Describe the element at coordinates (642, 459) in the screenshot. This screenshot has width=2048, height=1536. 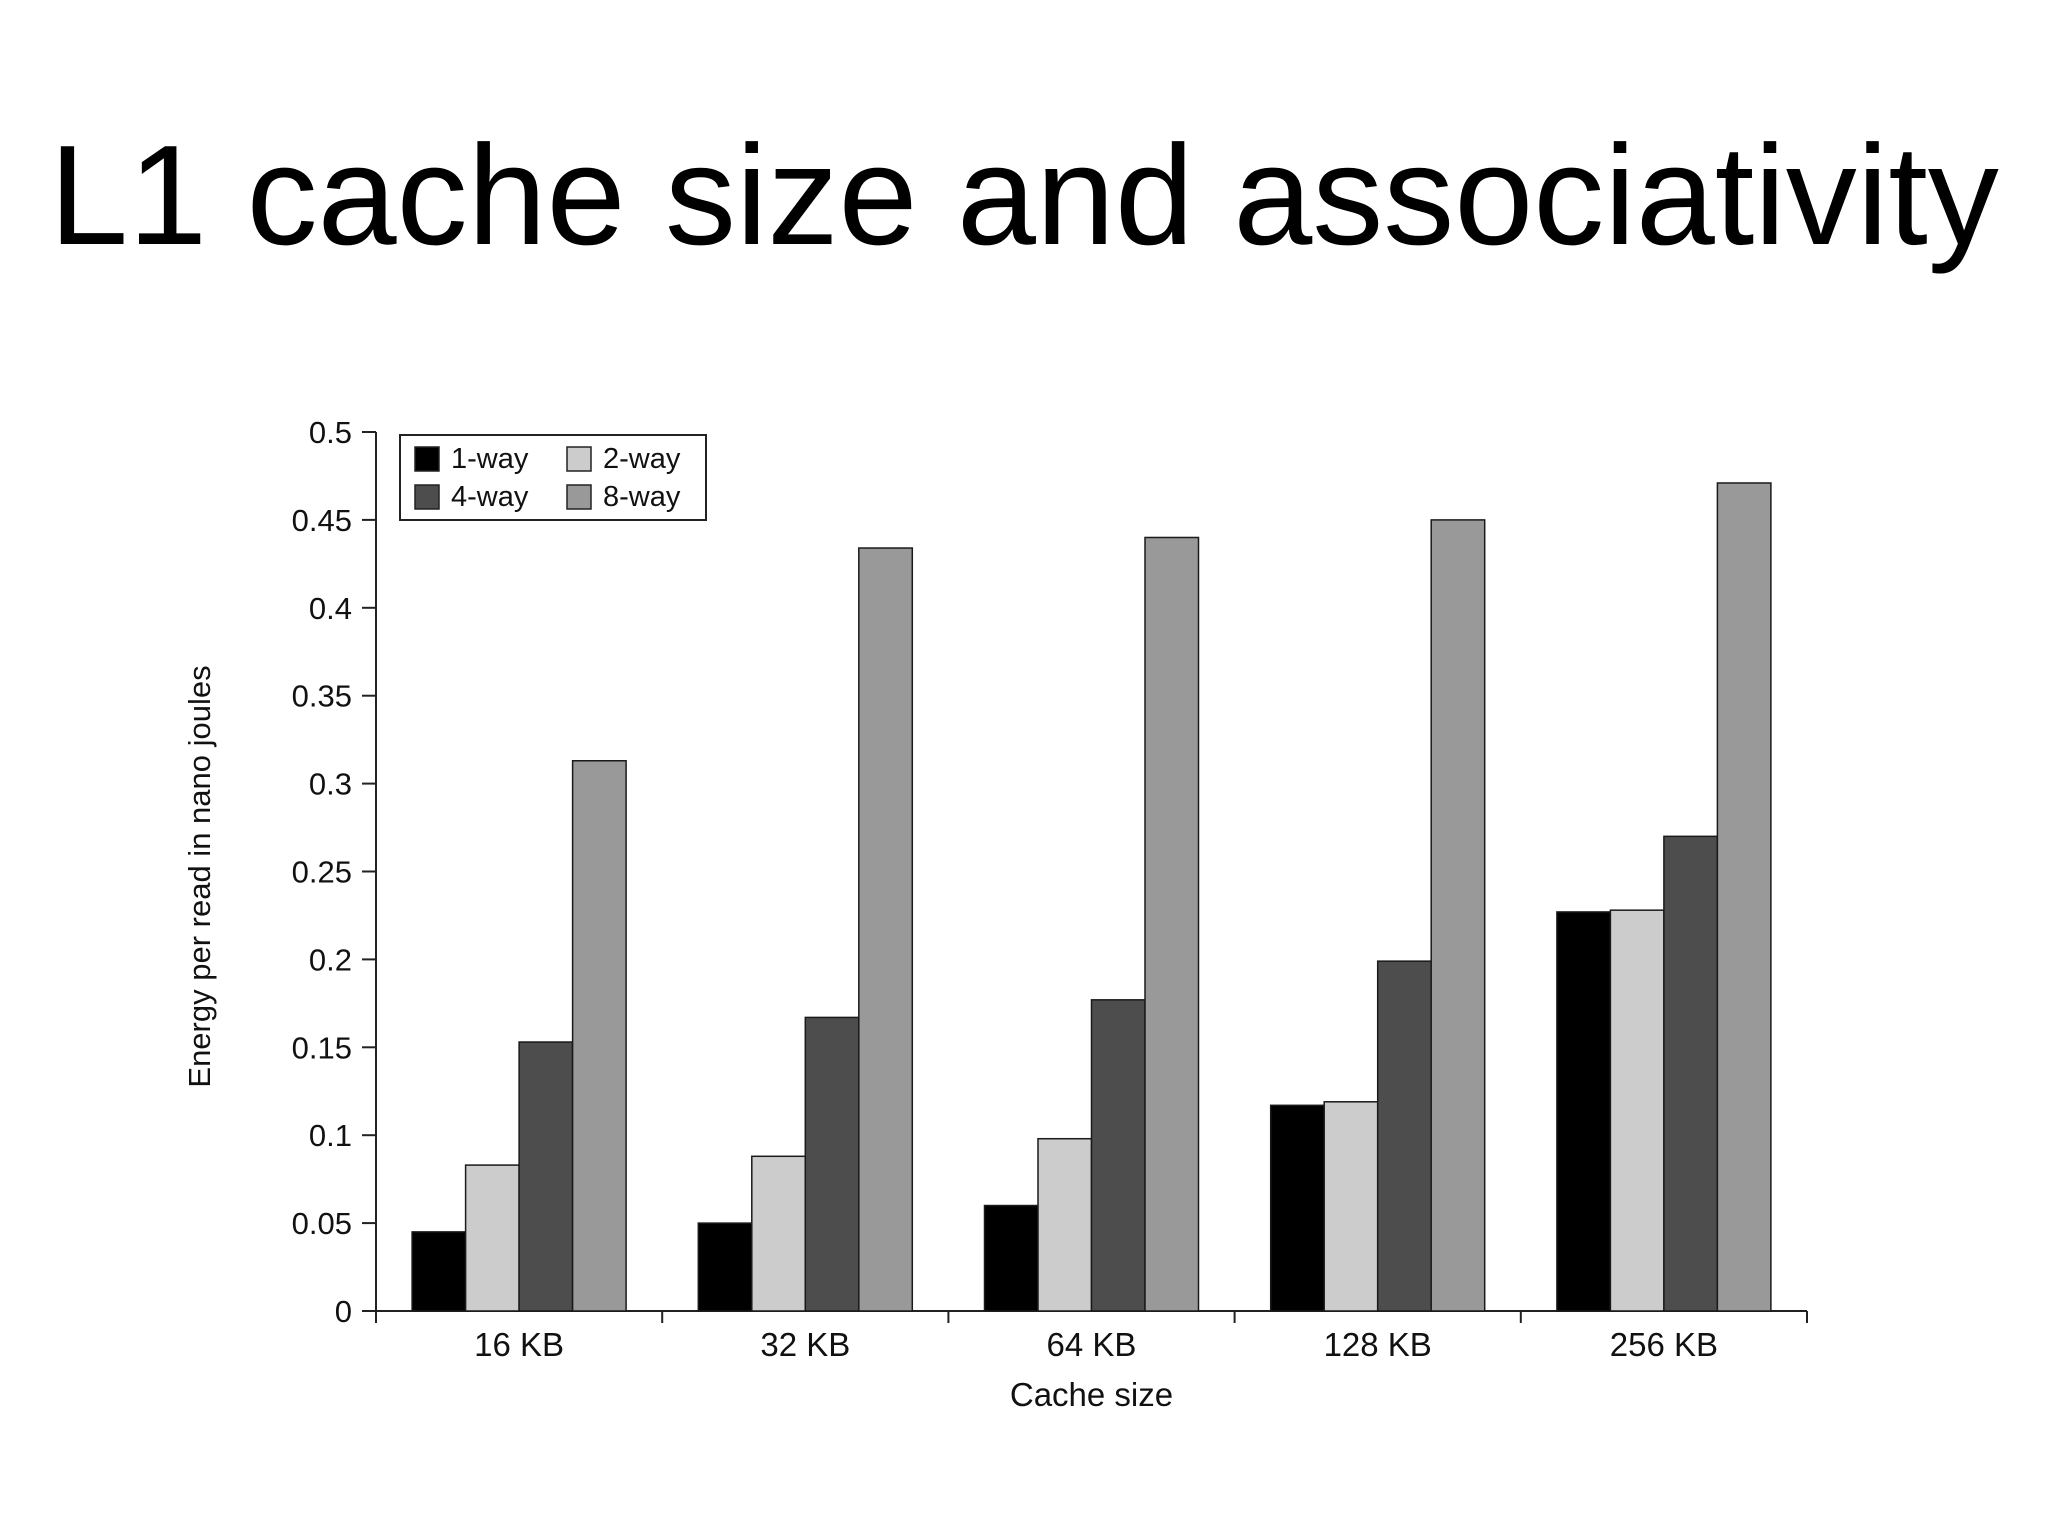
I see `legend-label: 2-way` at that location.